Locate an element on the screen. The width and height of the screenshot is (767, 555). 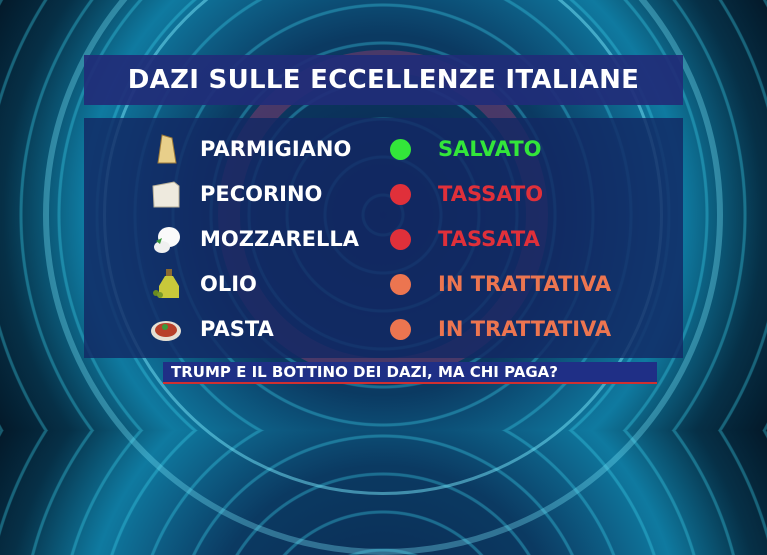
list-item: OLIO IN TRATTATIVA is located at coordinates (383, 284).